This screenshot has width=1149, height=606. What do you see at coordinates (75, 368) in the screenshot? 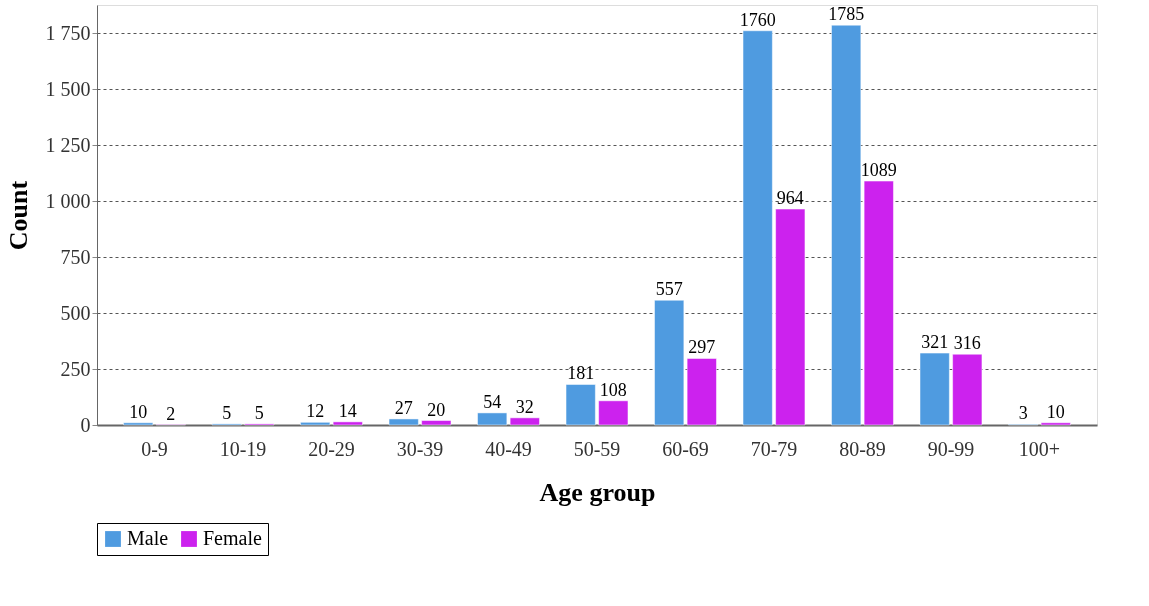
I see `y-tick-label: 250` at bounding box center [75, 368].